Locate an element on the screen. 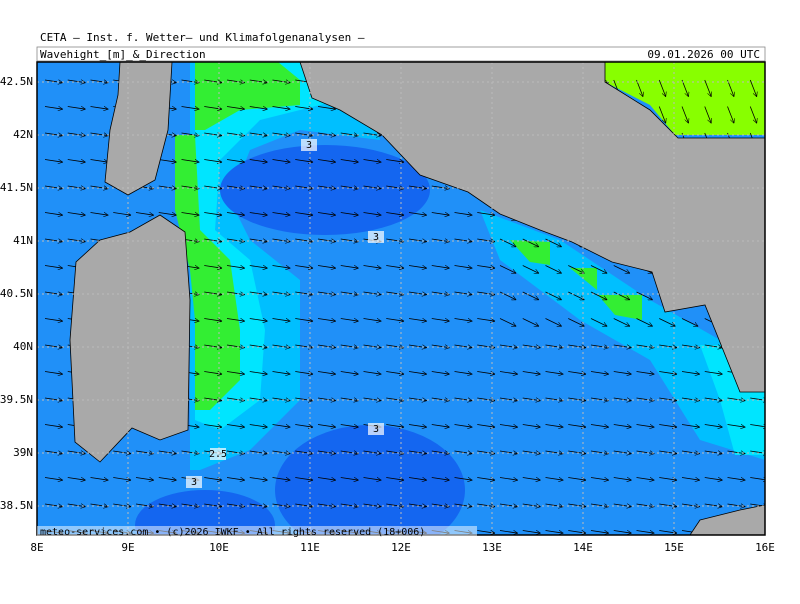 This screenshot has height=604, width=800. product-title: Wavehight_[m]_&_Direction is located at coordinates (123, 54).